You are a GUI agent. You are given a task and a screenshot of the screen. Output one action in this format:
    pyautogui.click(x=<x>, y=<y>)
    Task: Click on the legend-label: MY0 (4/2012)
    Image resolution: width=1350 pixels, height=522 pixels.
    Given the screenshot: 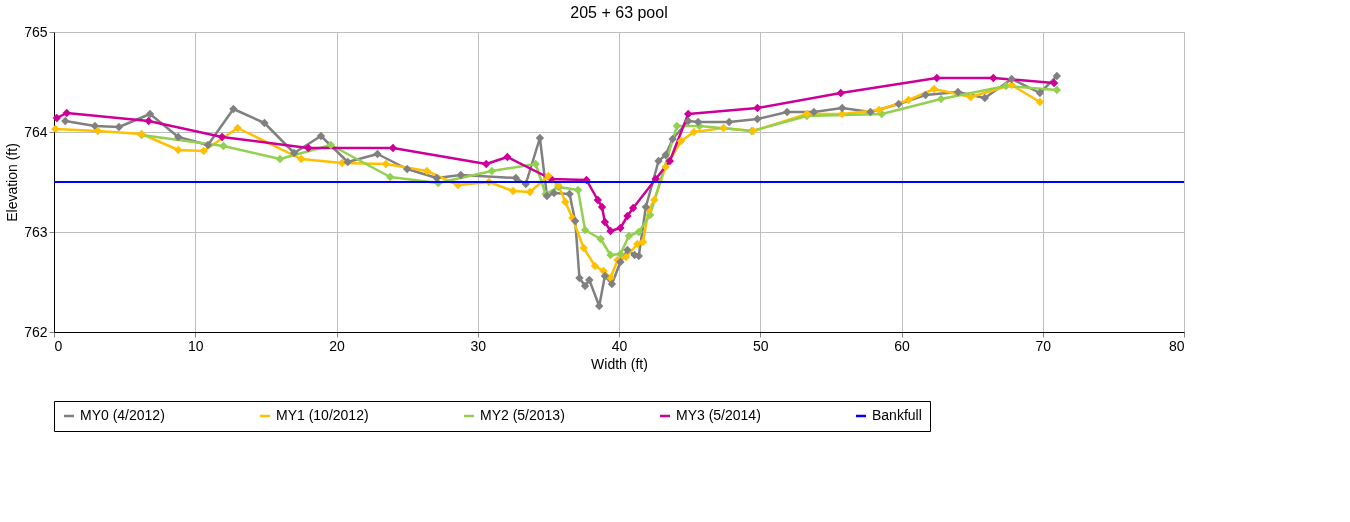 What is the action you would take?
    pyautogui.click(x=122, y=415)
    